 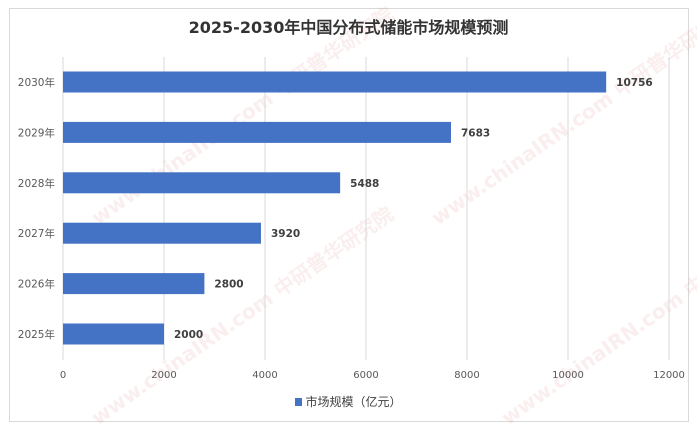 I want to click on y-tick-label: 2030年, so click(x=36, y=82).